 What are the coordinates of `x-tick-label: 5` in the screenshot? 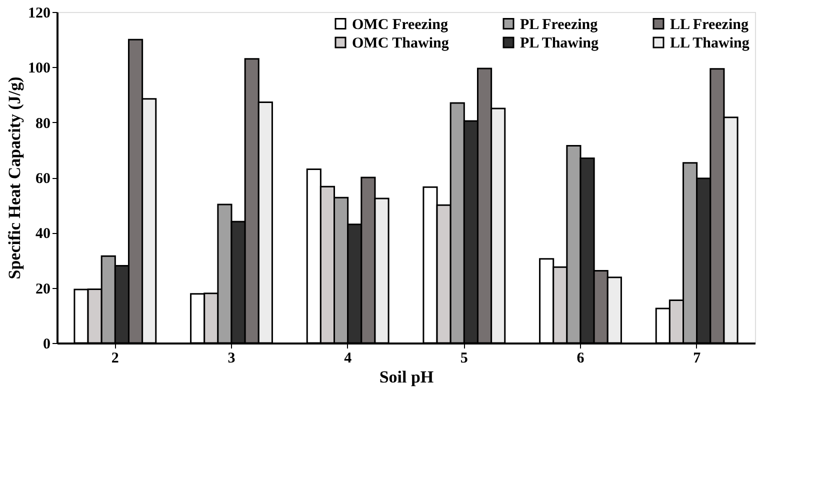 It's located at (464, 358).